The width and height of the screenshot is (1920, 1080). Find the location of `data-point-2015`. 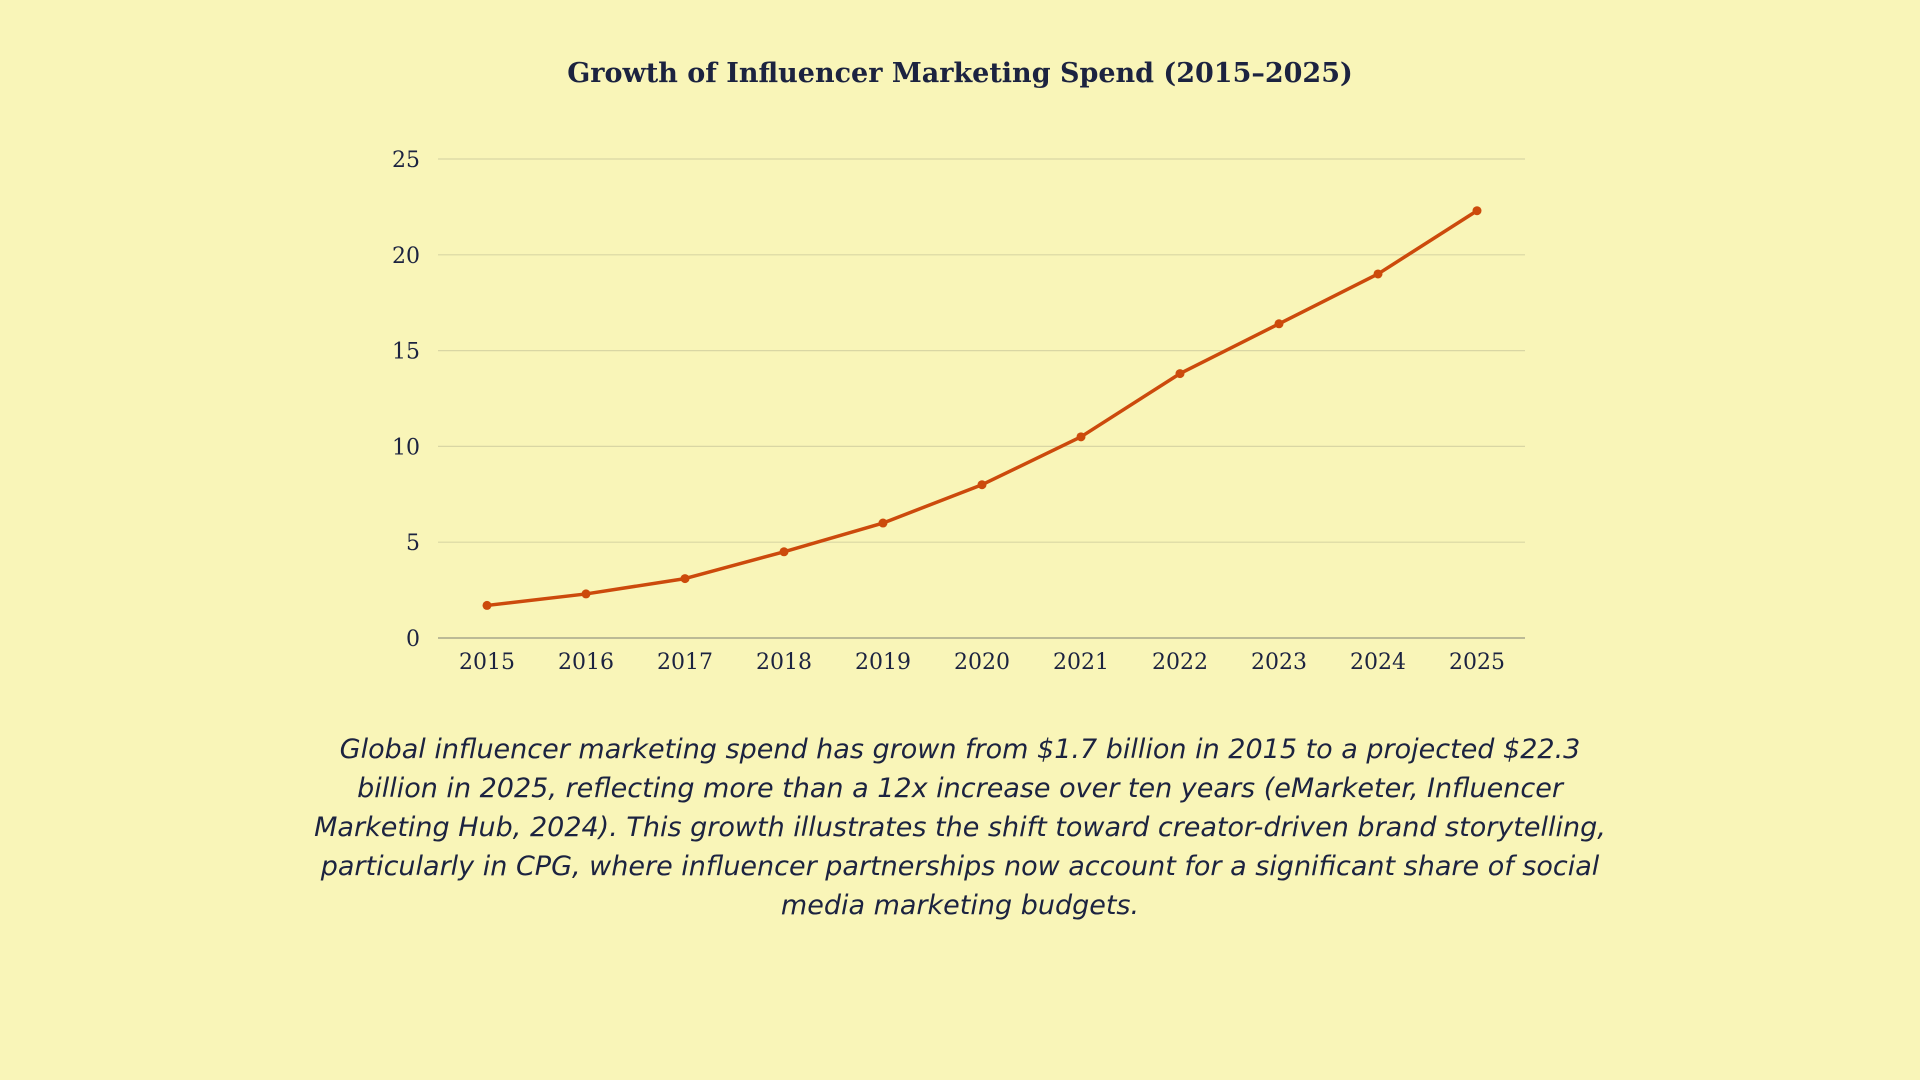

data-point-2015 is located at coordinates (487, 605).